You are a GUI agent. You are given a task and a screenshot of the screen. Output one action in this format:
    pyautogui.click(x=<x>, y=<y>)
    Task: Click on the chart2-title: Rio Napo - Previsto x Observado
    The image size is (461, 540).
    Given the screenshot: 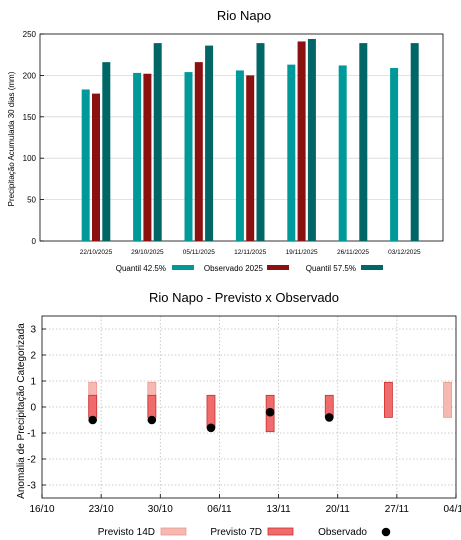 What is the action you would take?
    pyautogui.click(x=244, y=297)
    